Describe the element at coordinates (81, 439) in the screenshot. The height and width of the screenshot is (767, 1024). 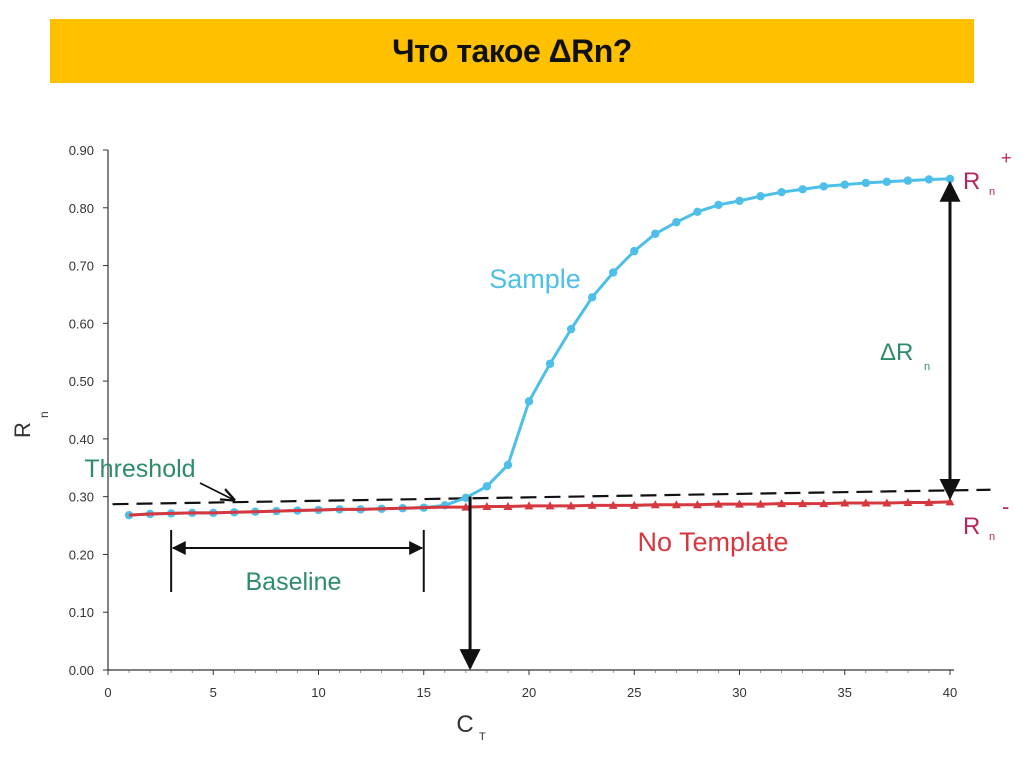
I see `y-tick-label: 0.40` at that location.